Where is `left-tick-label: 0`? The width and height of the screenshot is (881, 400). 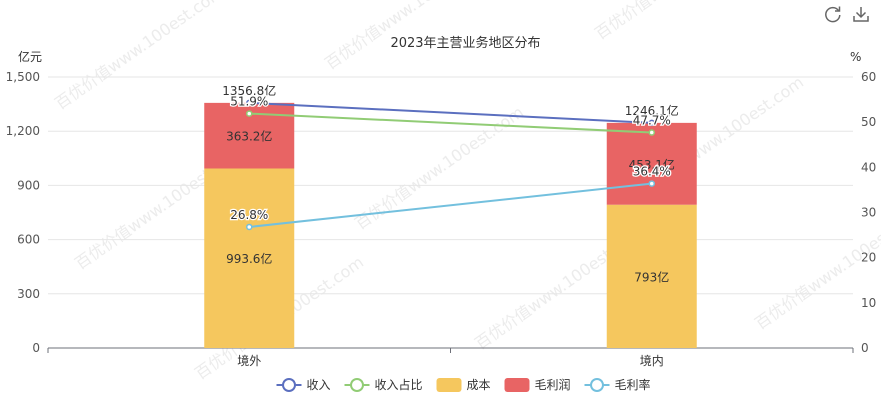
left-tick-label: 0 is located at coordinates (36, 348).